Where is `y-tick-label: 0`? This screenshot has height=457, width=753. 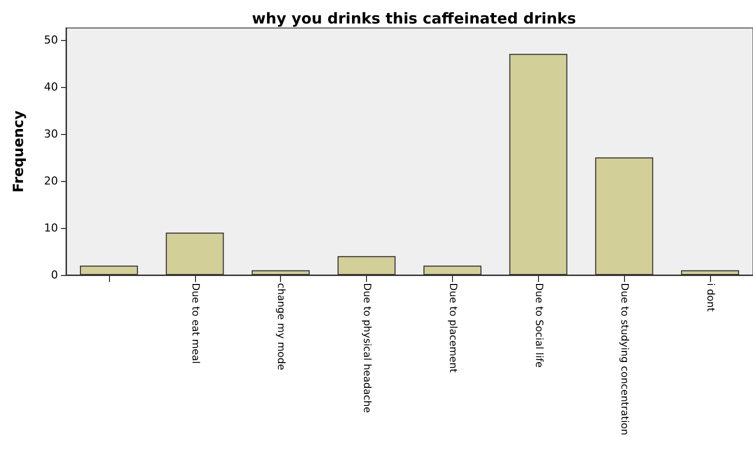 y-tick-label: 0 is located at coordinates (54, 275).